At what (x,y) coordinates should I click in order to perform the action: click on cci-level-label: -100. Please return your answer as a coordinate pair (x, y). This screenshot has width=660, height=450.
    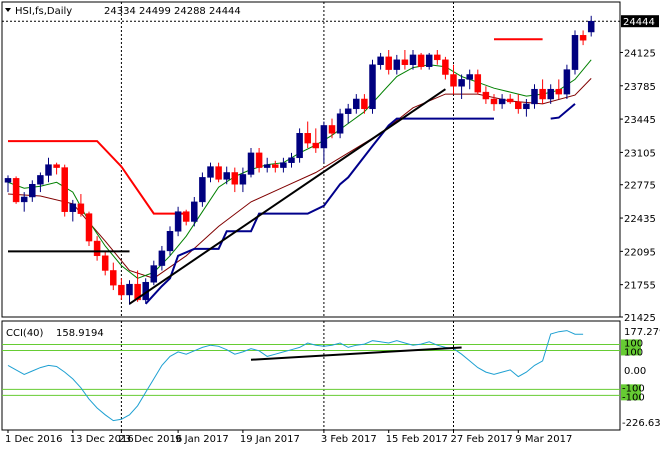
    Looking at the image, I should click on (633, 388).